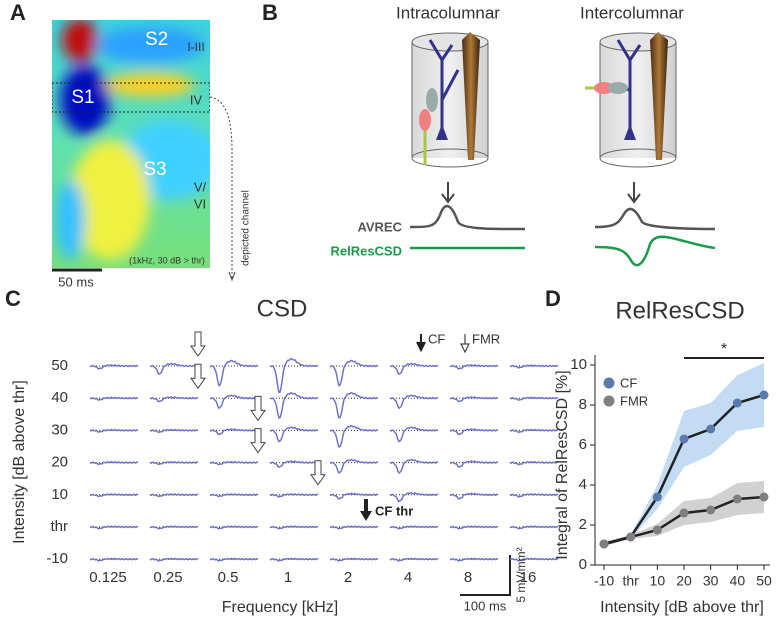  I want to click on stimulus-note: (1kHz, 30 dB > thr), so click(167, 260).